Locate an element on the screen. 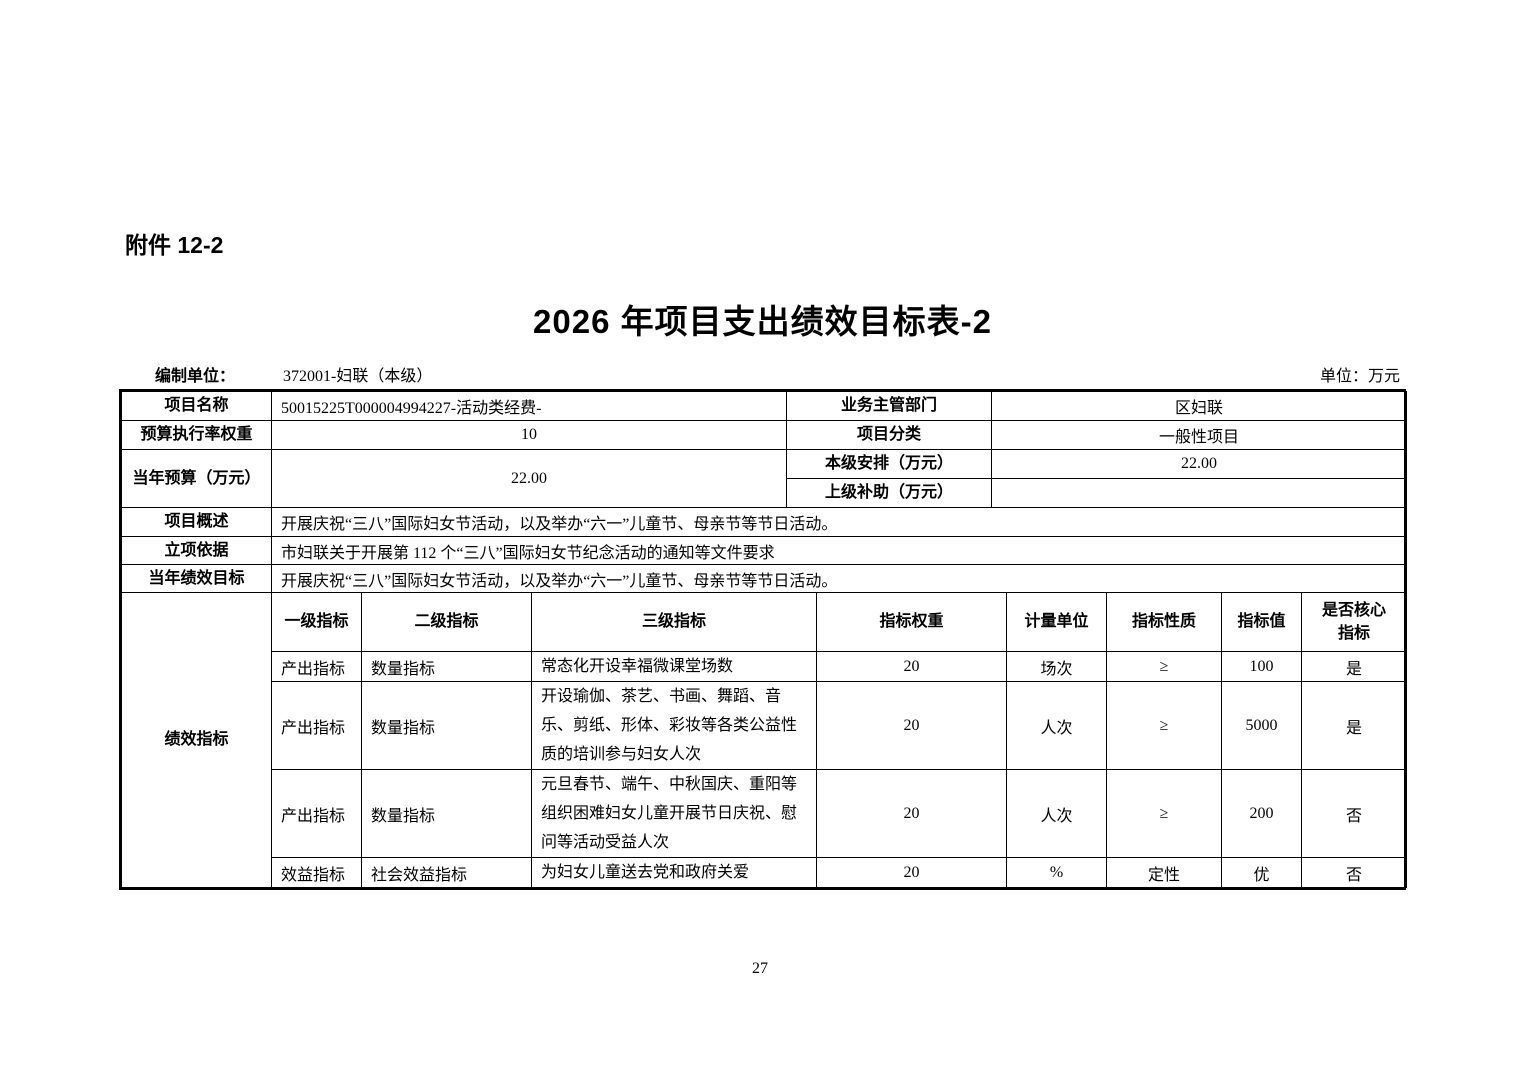 This screenshot has width=1520, height=1074. indicator-value: 5000 is located at coordinates (1261, 725).